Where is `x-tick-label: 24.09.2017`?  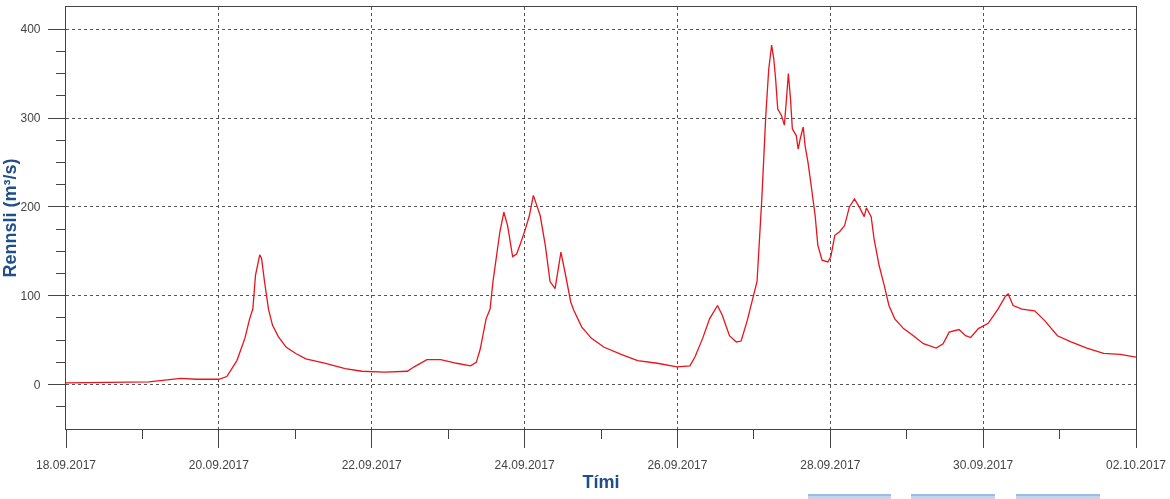 x-tick-label: 24.09.2017 is located at coordinates (524, 464).